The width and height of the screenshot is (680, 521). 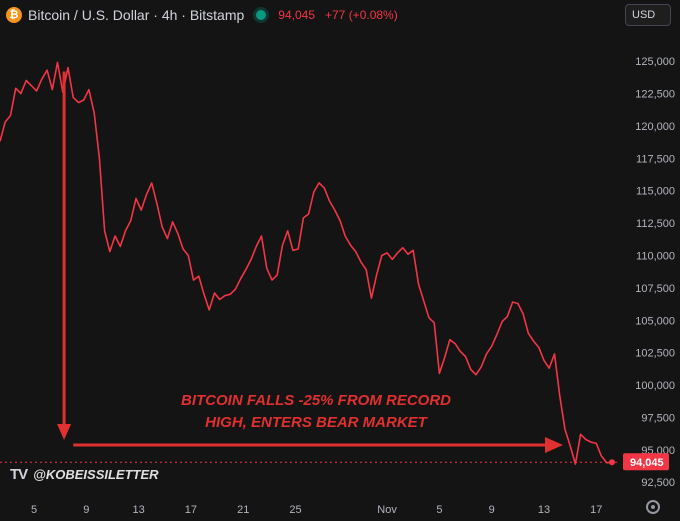 What do you see at coordinates (655, 127) in the screenshot?
I see `y-tick-label: 120,000` at bounding box center [655, 127].